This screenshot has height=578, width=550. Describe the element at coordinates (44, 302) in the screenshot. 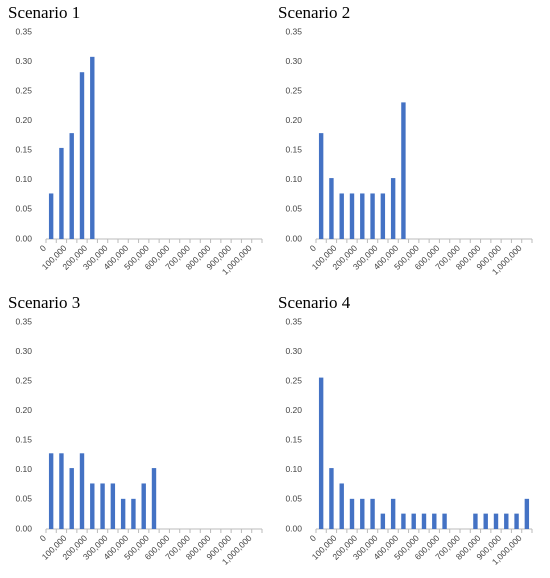

I see `chart-title: Scenario 3` at that location.